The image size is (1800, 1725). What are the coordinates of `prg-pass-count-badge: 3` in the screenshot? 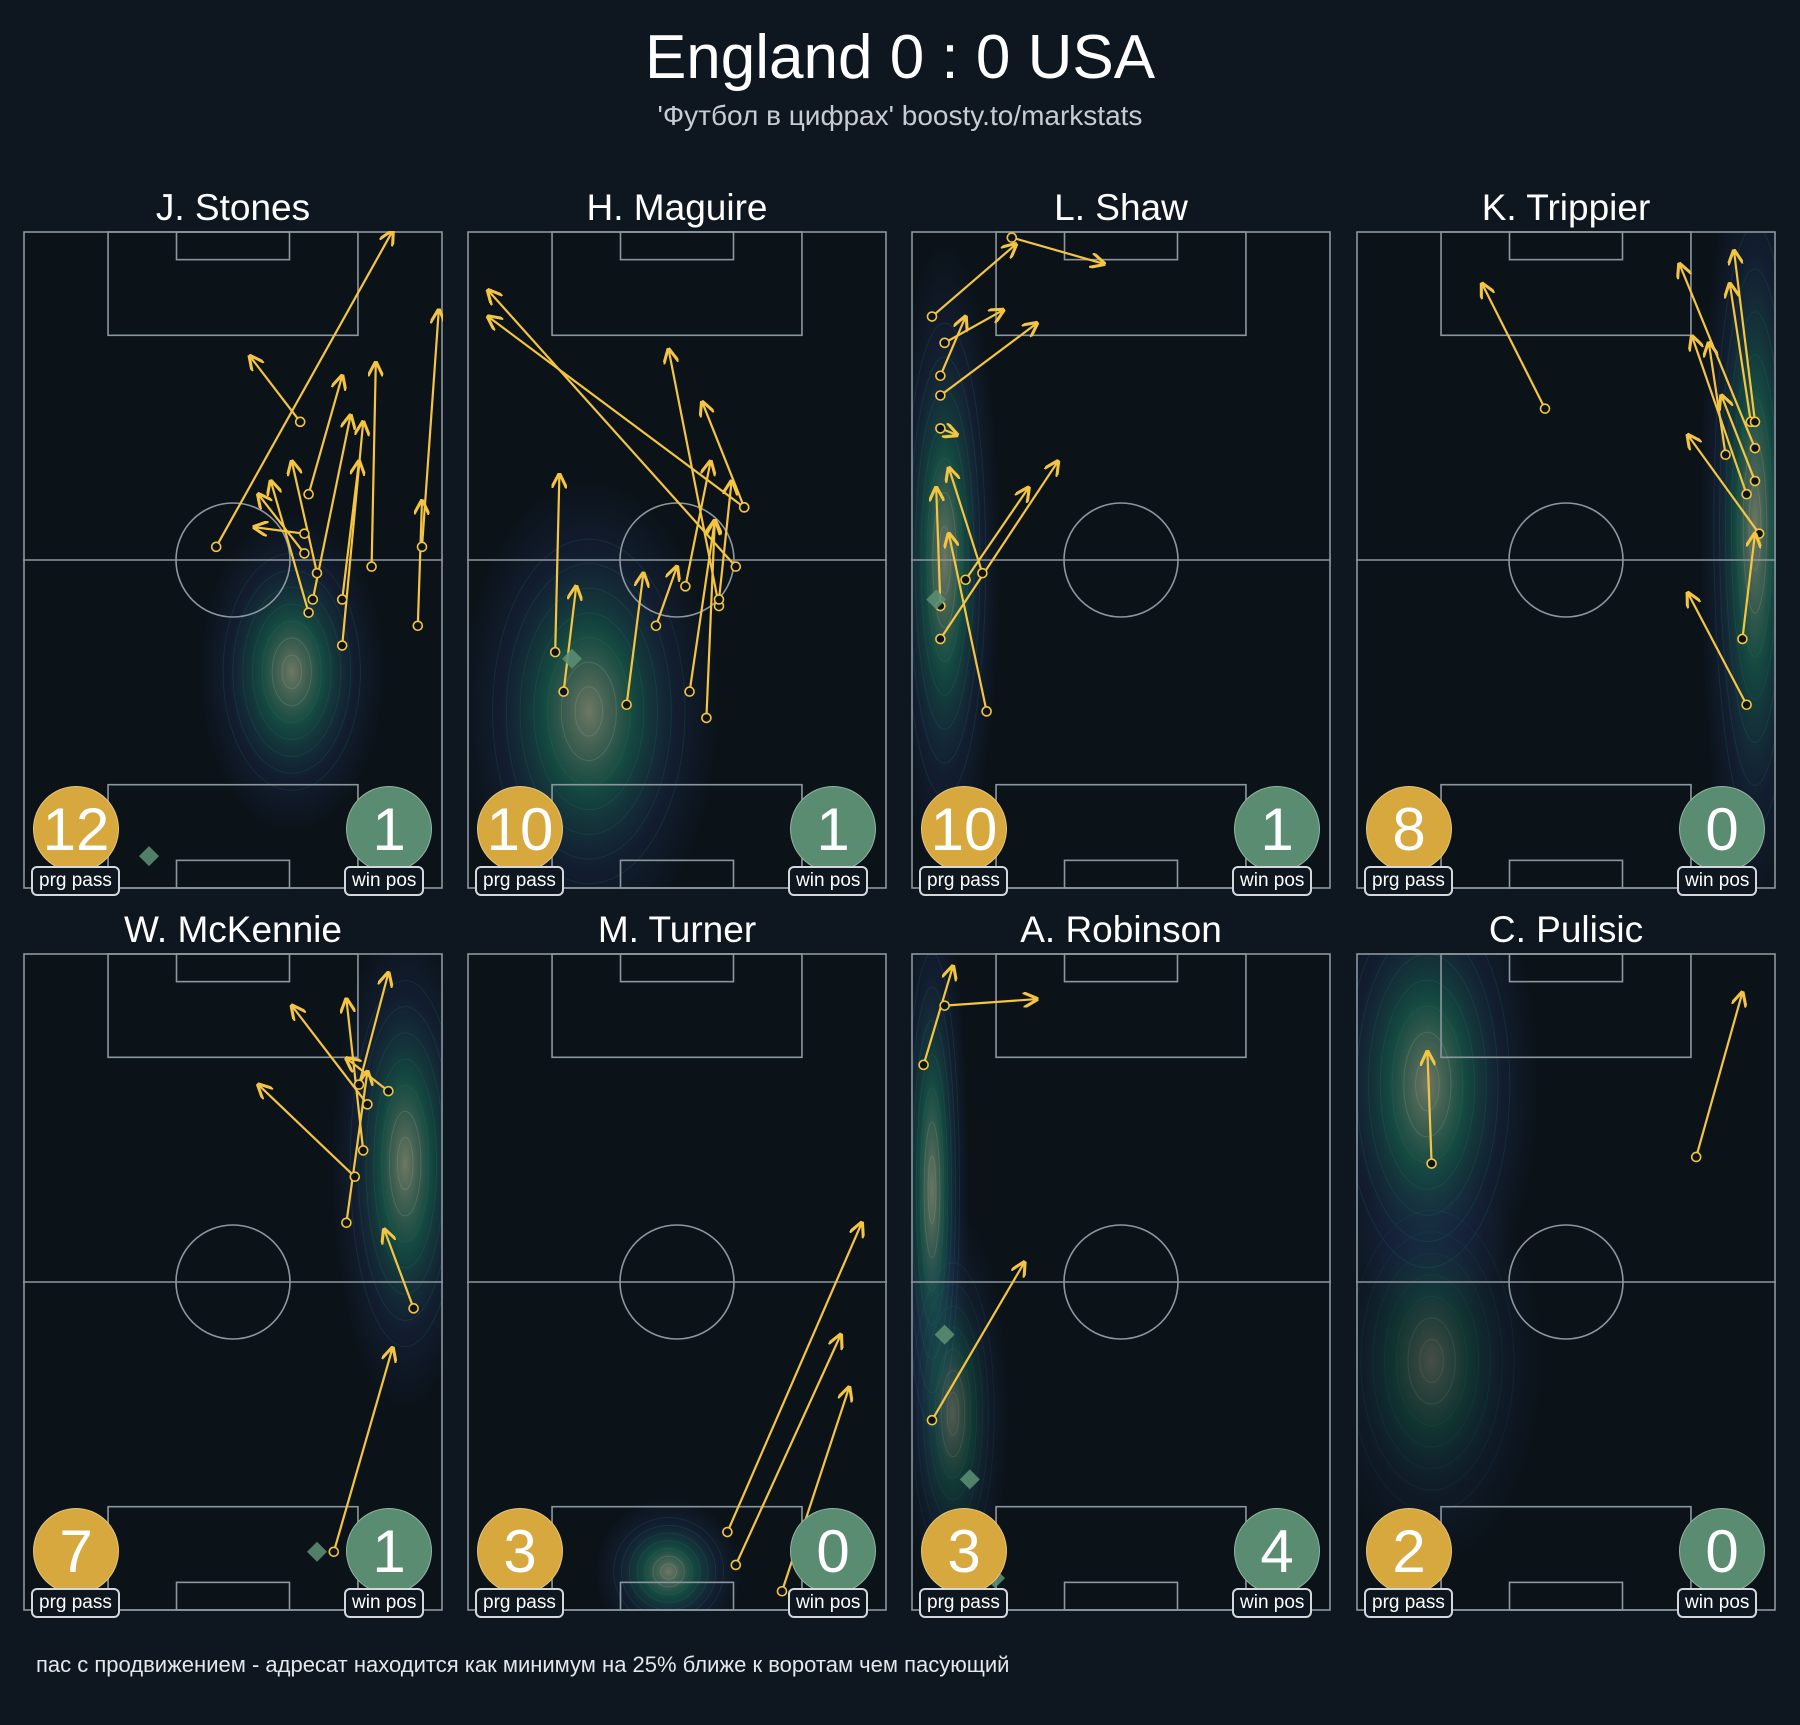 It's located at (964, 1551).